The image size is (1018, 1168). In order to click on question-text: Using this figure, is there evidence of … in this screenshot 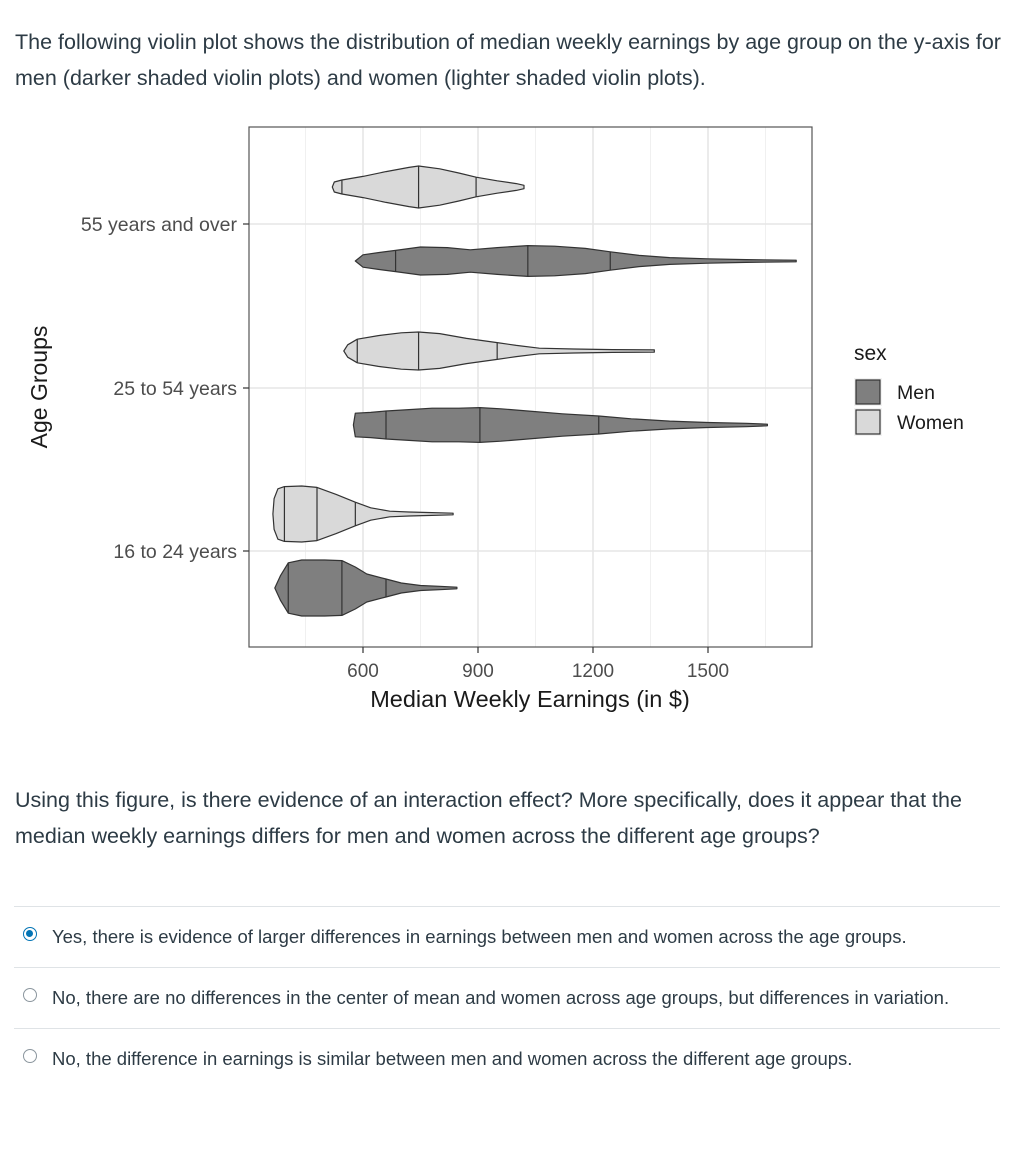, I will do `click(488, 818)`.